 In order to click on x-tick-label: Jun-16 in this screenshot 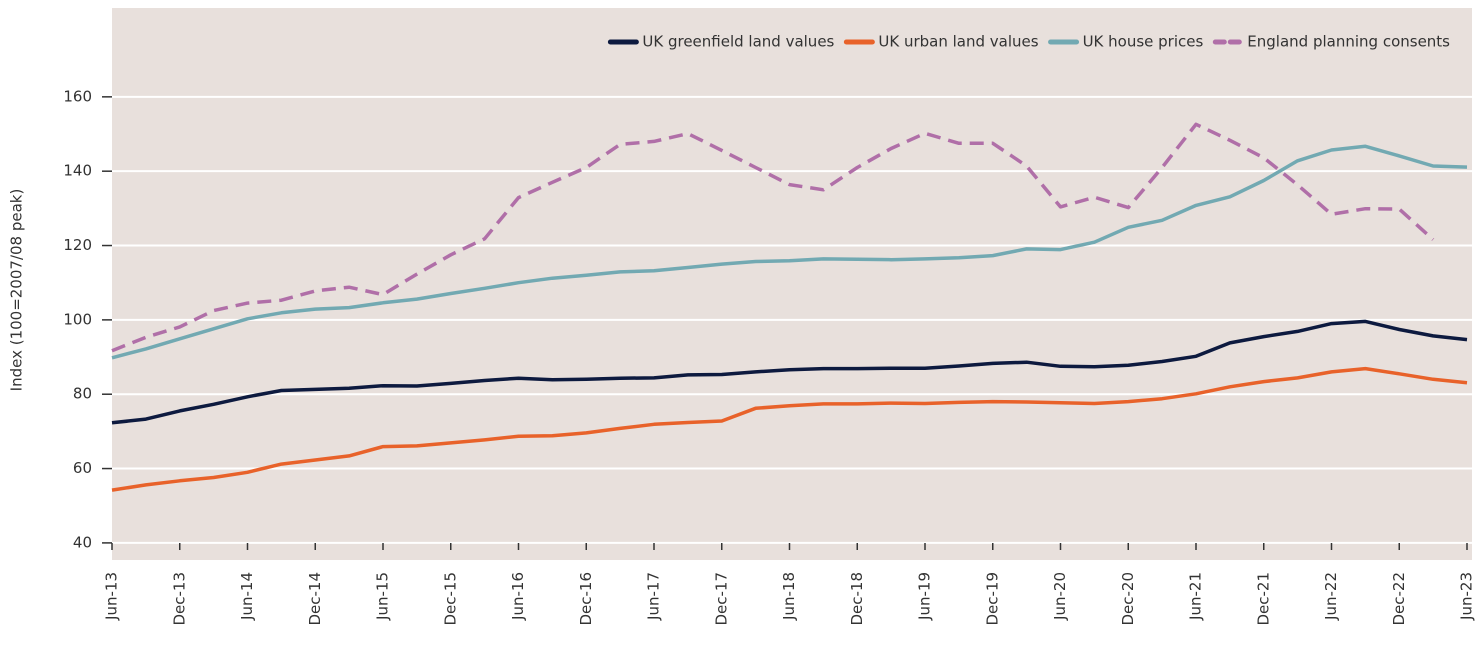, I will do `click(518, 596)`.